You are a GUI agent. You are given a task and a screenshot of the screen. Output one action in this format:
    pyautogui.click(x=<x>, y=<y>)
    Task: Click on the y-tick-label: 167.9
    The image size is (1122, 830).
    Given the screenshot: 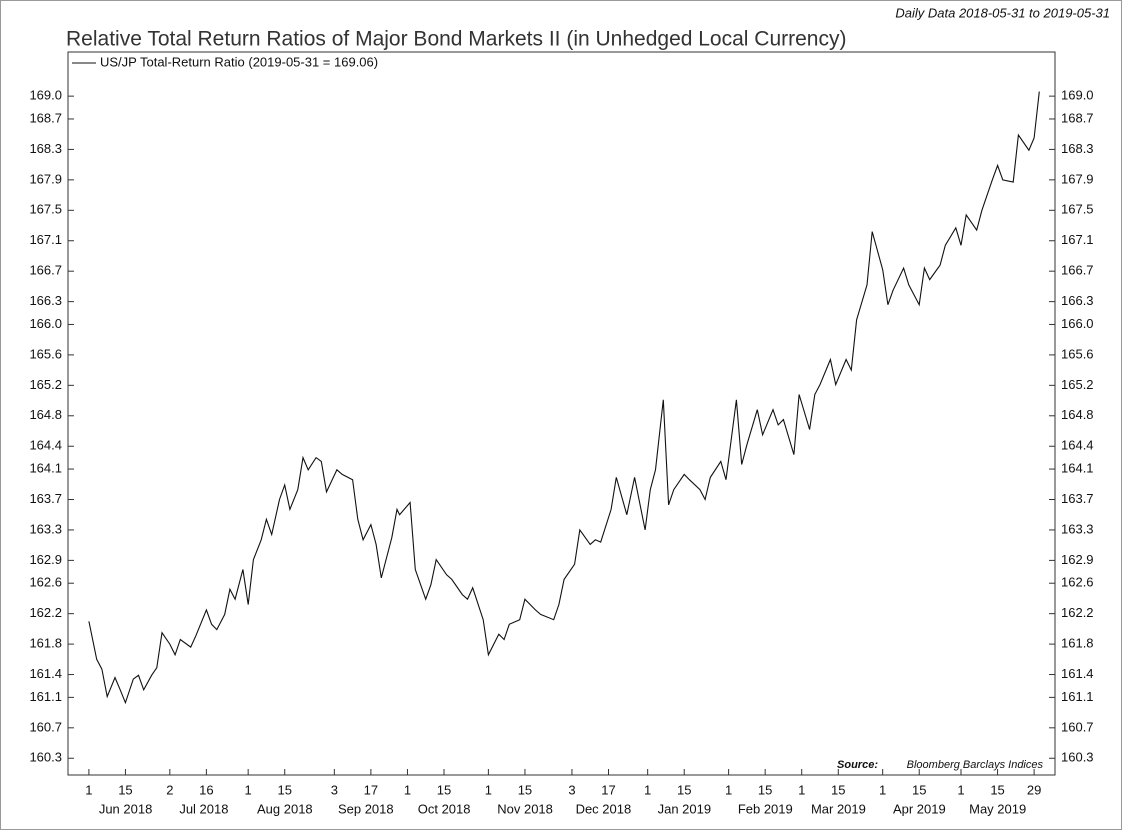 What is the action you would take?
    pyautogui.click(x=45, y=178)
    